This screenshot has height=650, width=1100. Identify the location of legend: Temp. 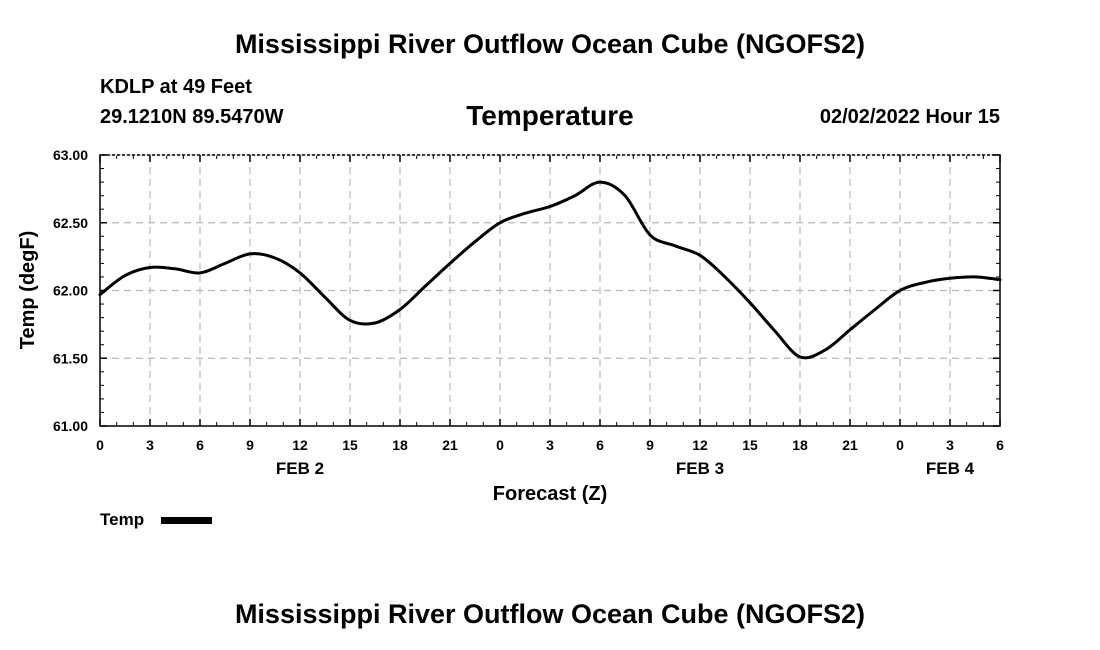
(156, 519).